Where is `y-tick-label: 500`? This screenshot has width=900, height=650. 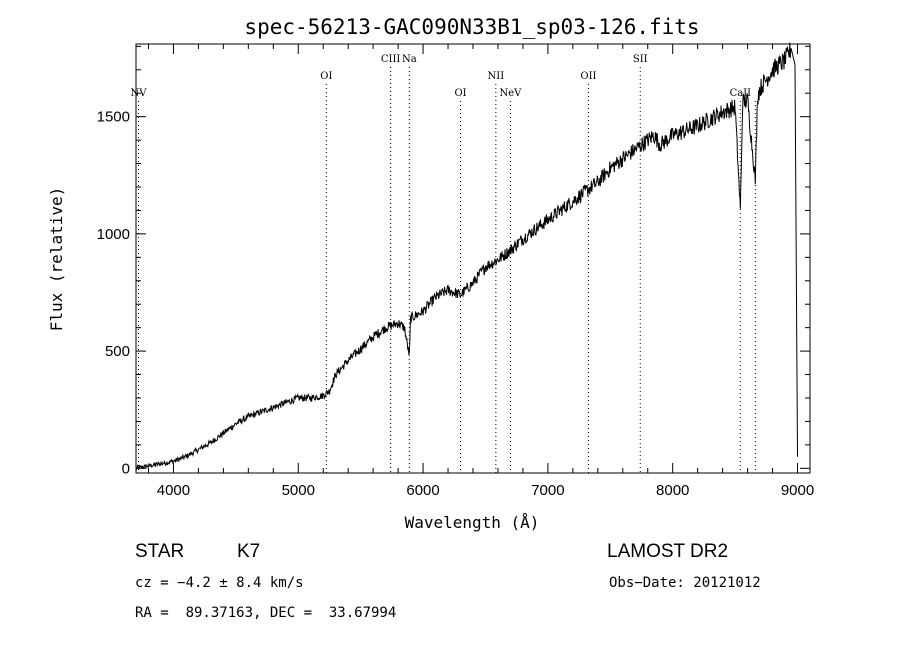
y-tick-label: 500 is located at coordinates (117, 351).